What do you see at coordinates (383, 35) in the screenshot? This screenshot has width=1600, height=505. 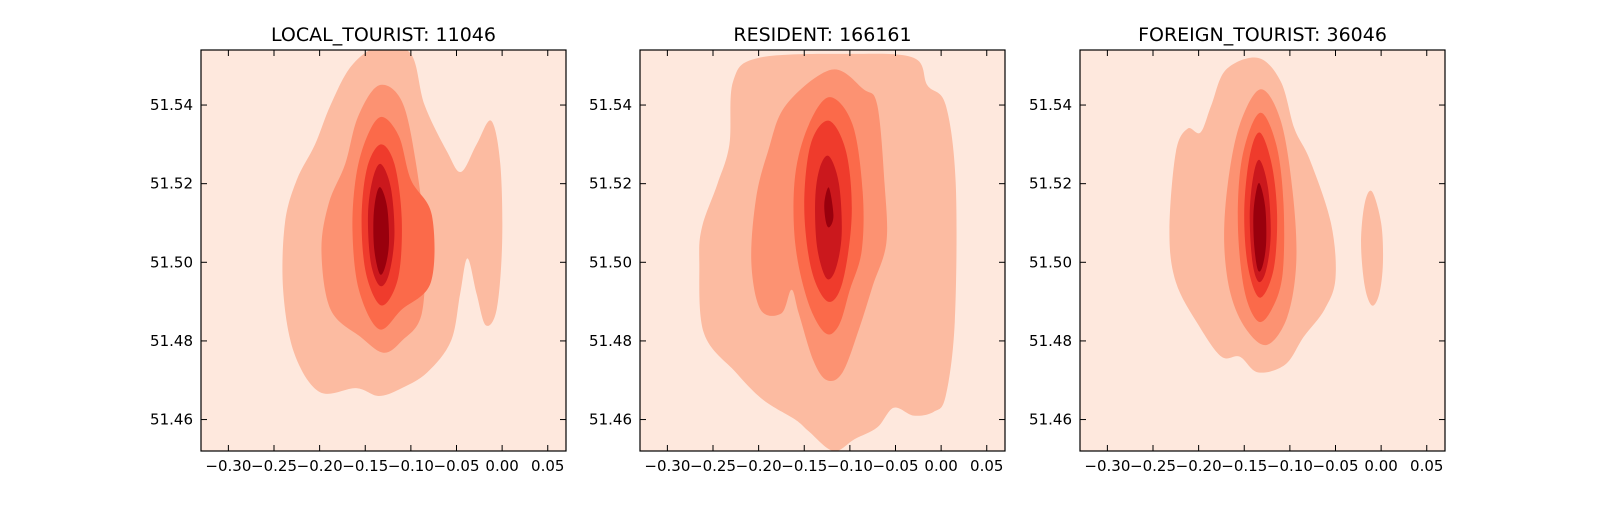 I see `chart-title: LOCAL_TOURIST: 11046` at bounding box center [383, 35].